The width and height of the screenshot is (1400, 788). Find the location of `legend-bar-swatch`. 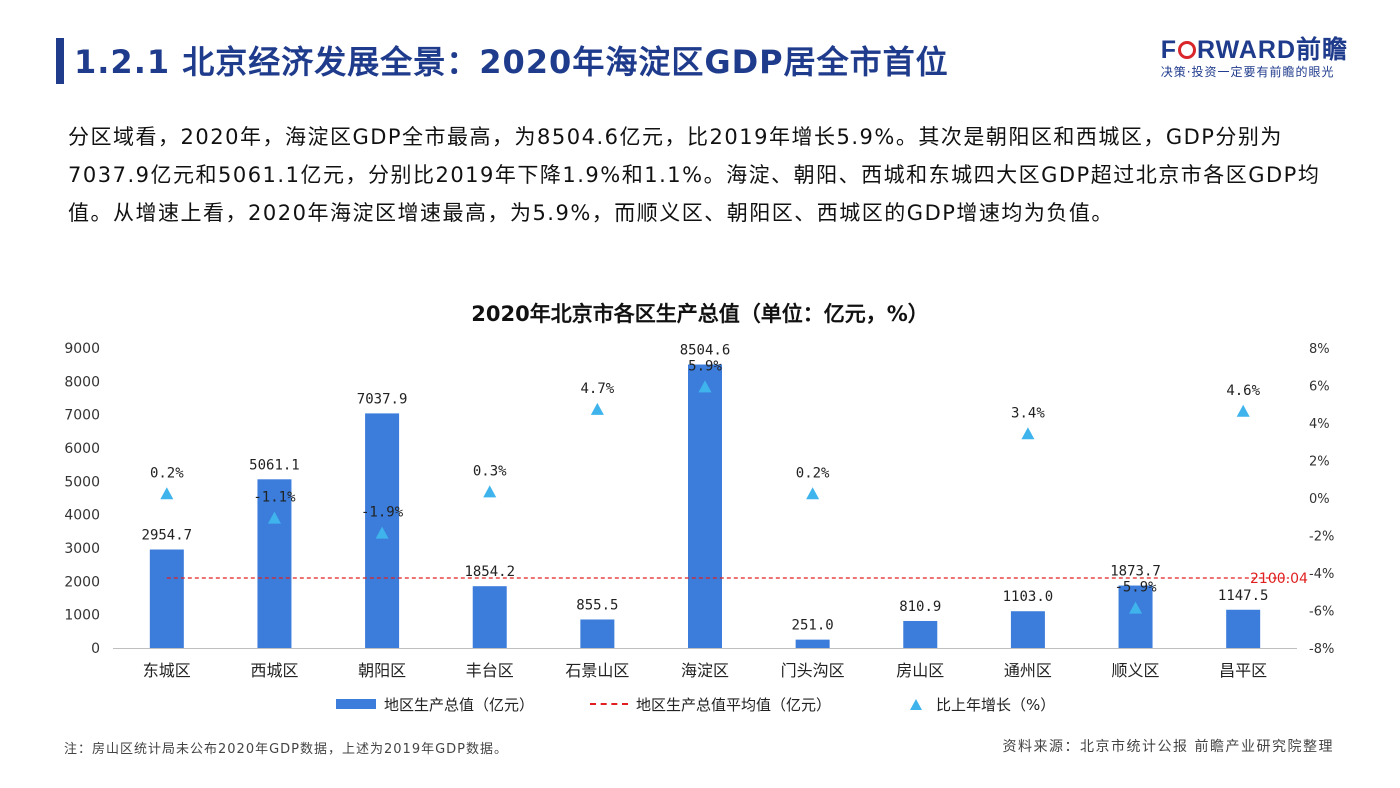

legend-bar-swatch is located at coordinates (356, 704).